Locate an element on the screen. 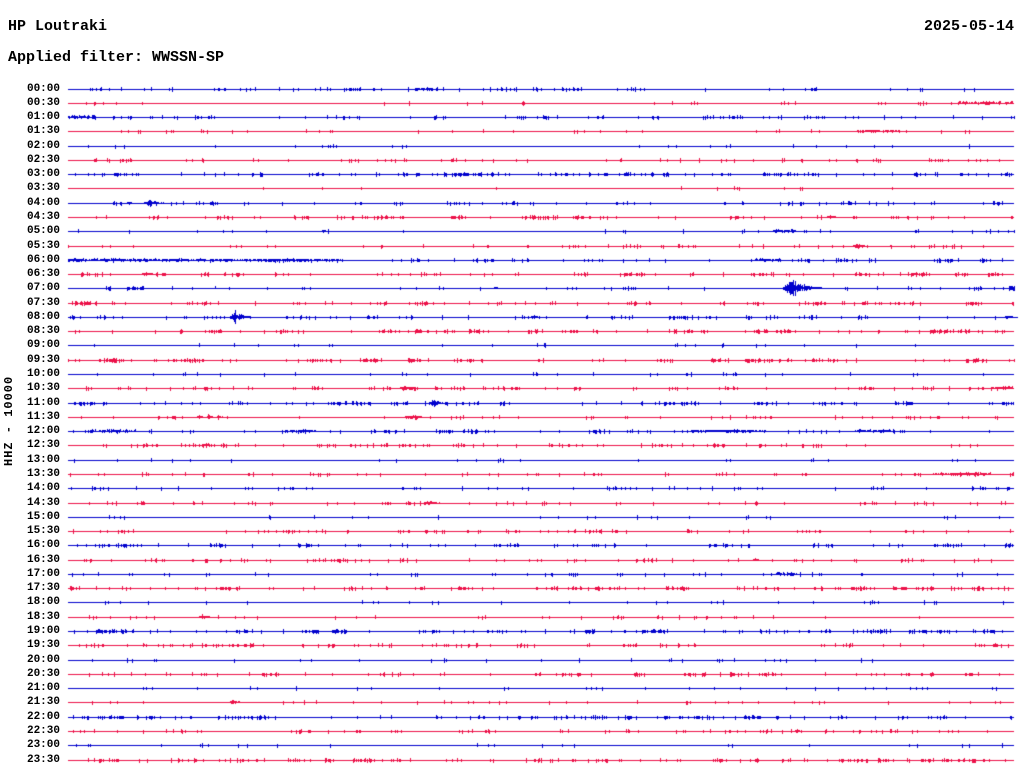 This screenshot has height=780, width=1024. row-time-label: 17:30 is located at coordinates (43, 588).